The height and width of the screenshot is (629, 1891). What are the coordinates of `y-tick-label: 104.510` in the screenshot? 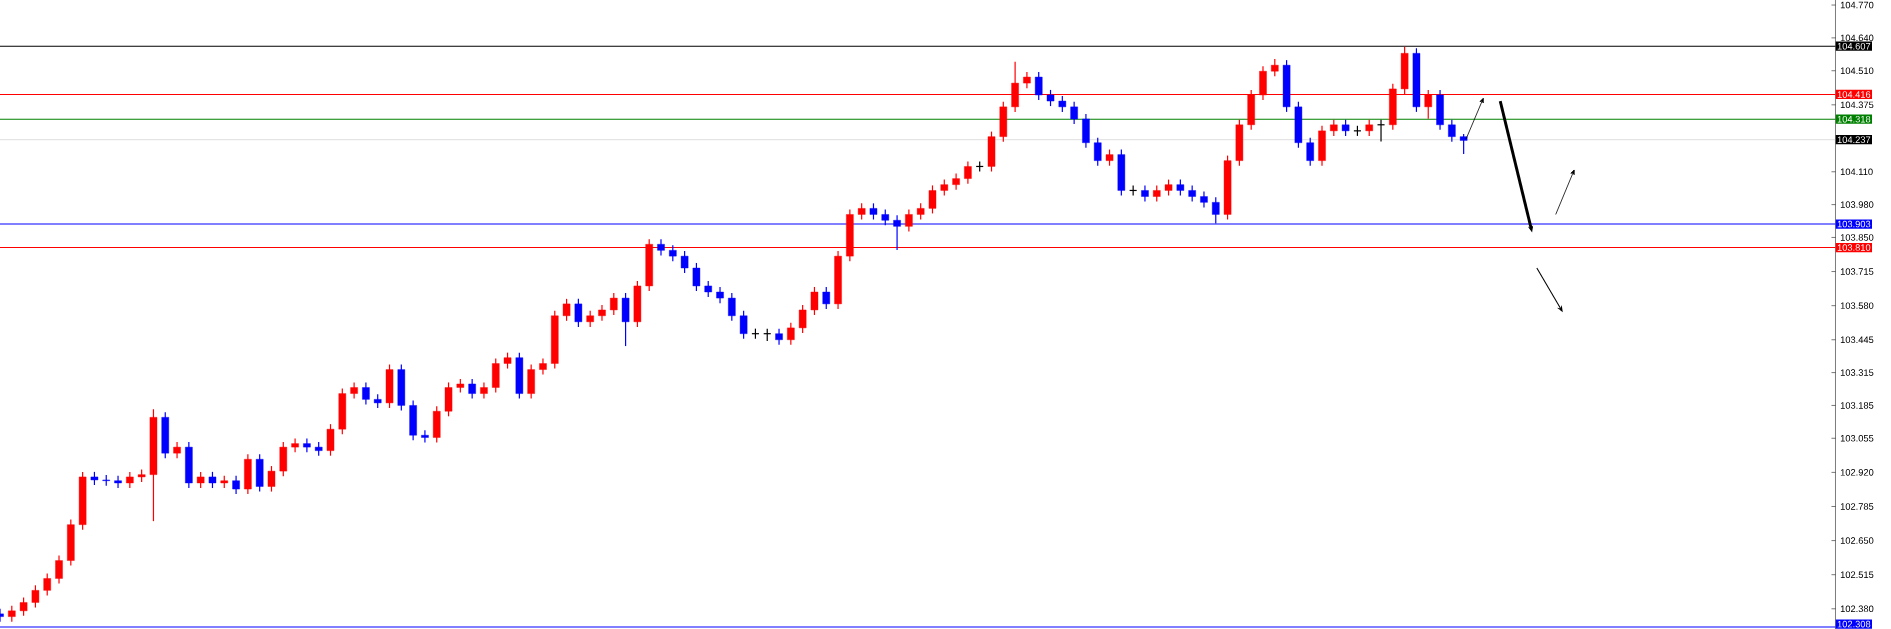 It's located at (1857, 71).